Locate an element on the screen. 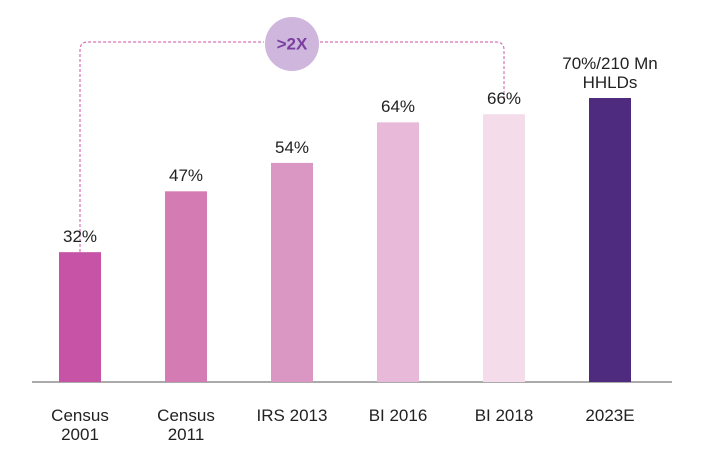 The image size is (703, 464). annotation-circle is located at coordinates (292, 44).